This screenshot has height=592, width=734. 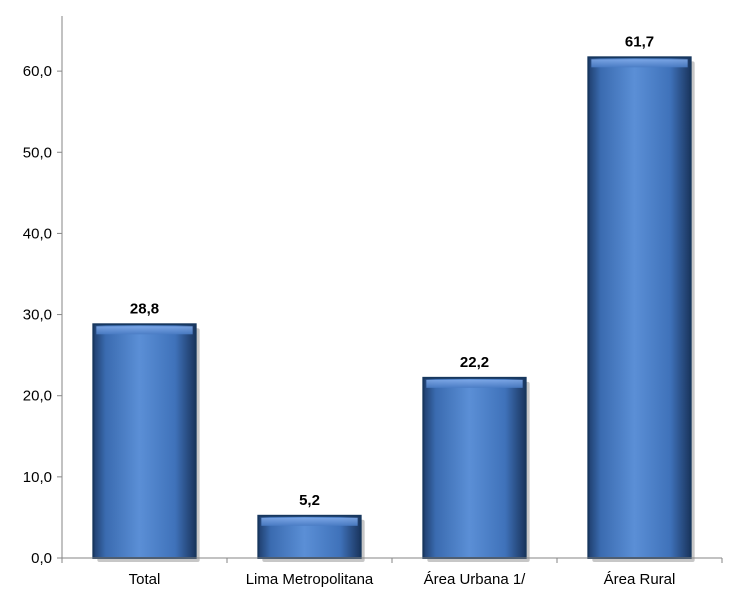 What do you see at coordinates (37, 233) in the screenshot?
I see `y-tick-label: 40,0` at bounding box center [37, 233].